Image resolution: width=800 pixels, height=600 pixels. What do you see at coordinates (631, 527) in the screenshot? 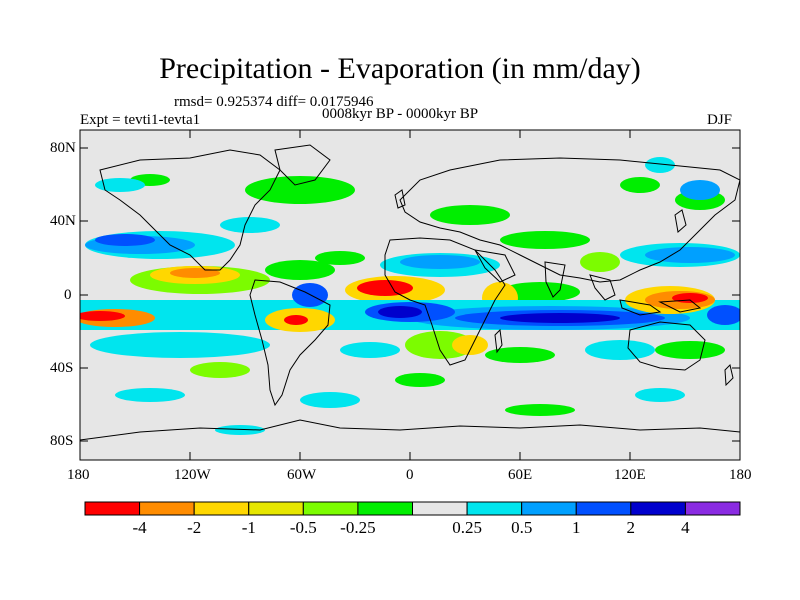
I see `colorbar-label: 2` at bounding box center [631, 527].